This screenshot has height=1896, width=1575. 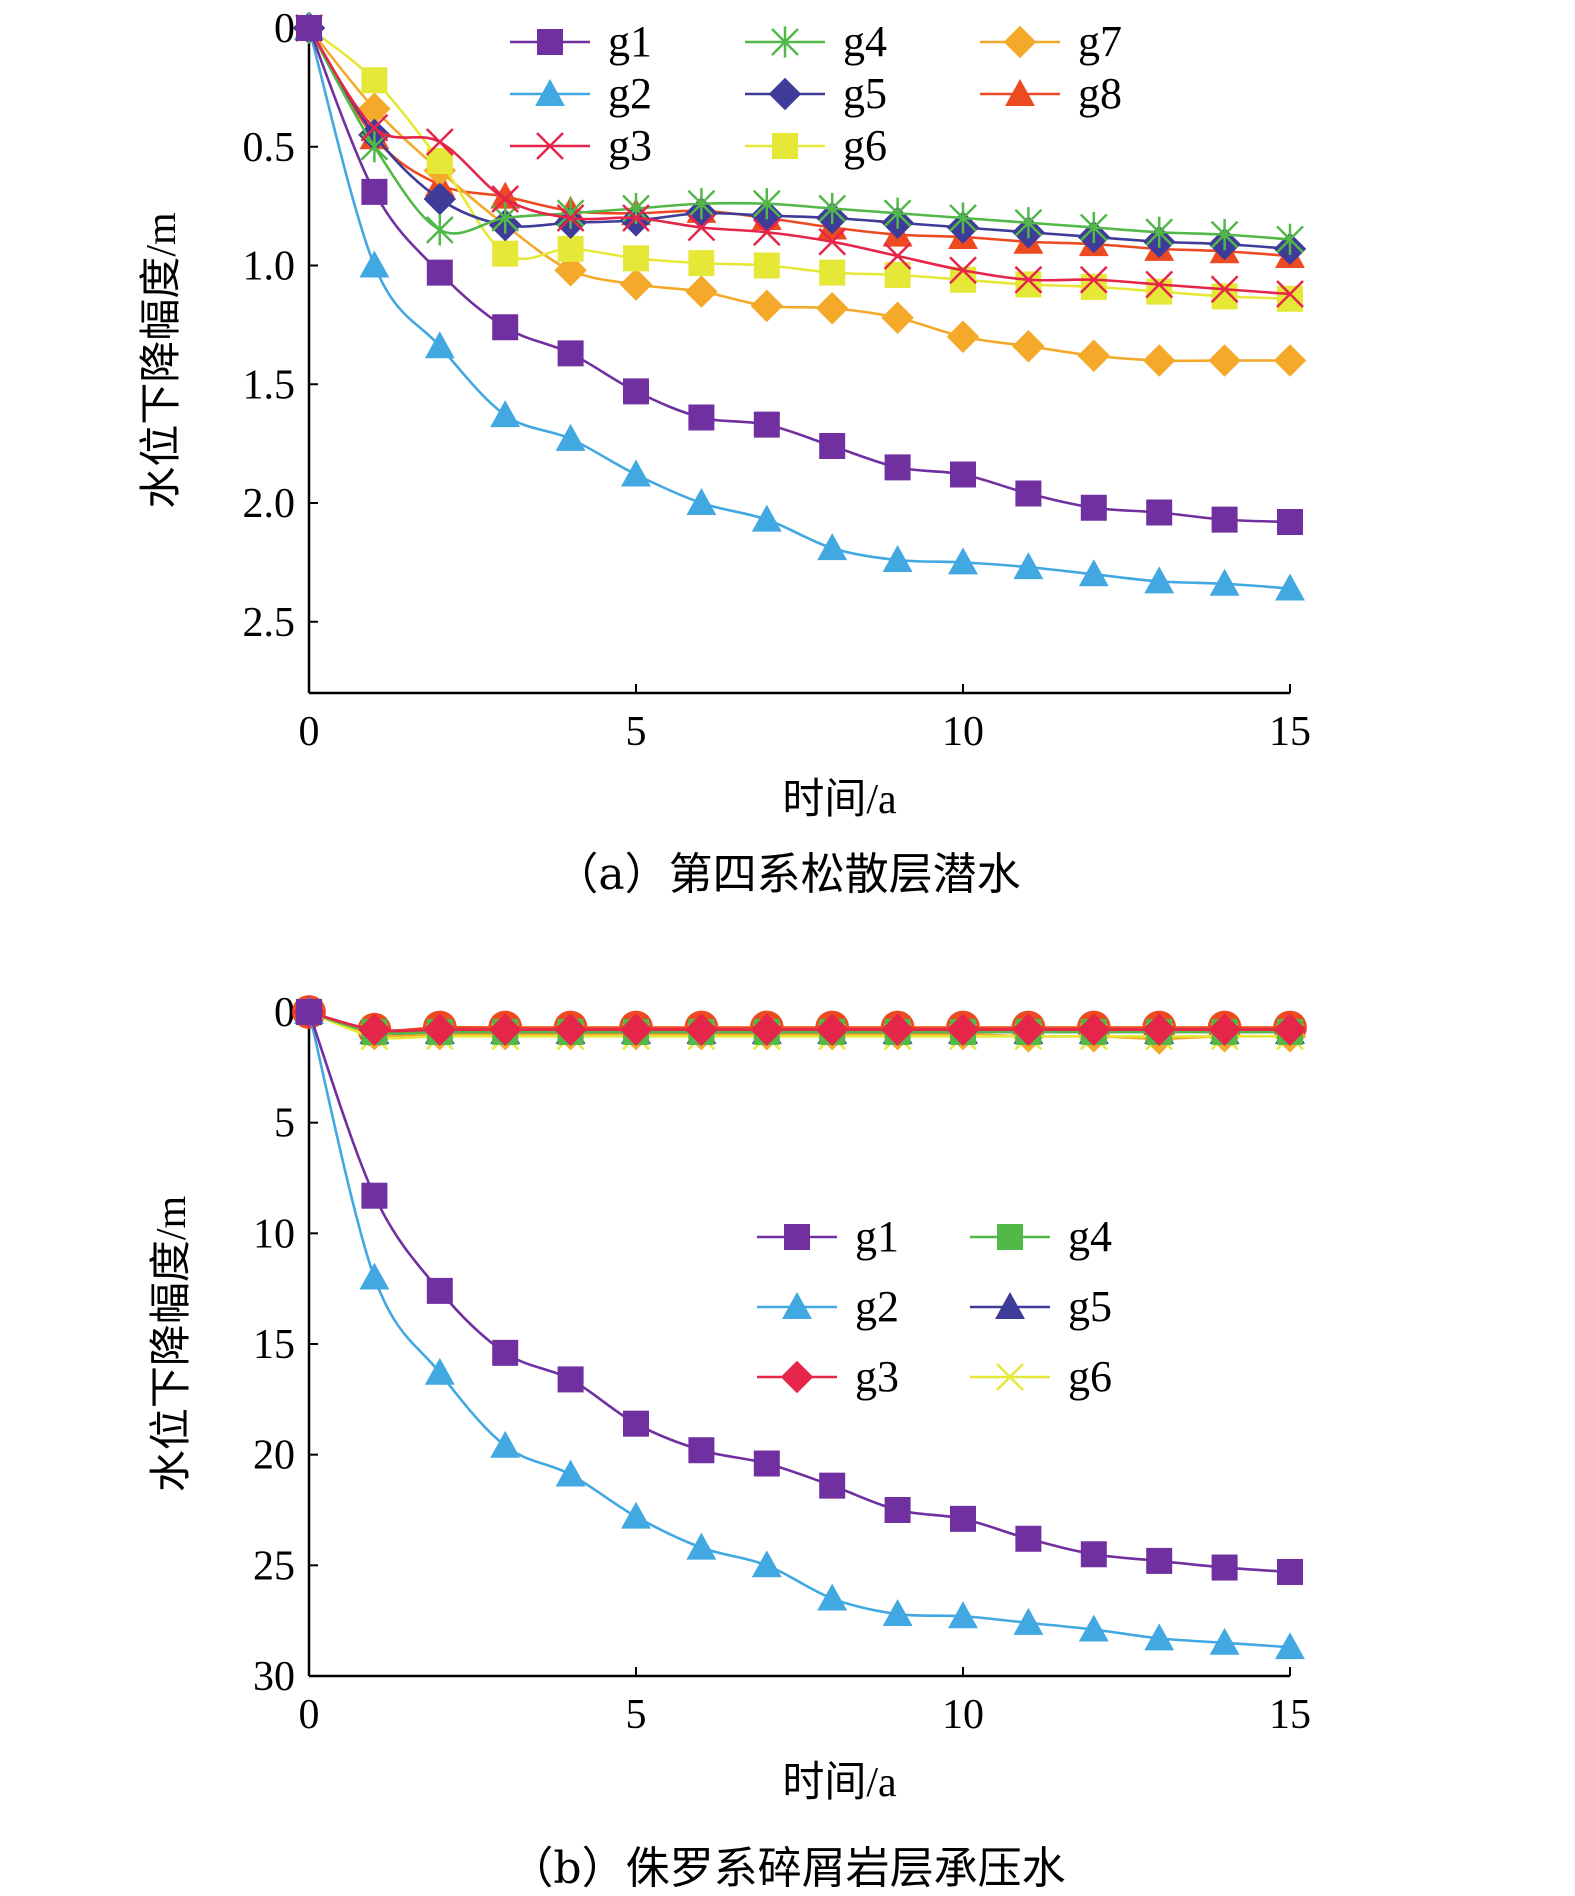 I want to click on chart-a-legend-label: g1, so click(x=630, y=41).